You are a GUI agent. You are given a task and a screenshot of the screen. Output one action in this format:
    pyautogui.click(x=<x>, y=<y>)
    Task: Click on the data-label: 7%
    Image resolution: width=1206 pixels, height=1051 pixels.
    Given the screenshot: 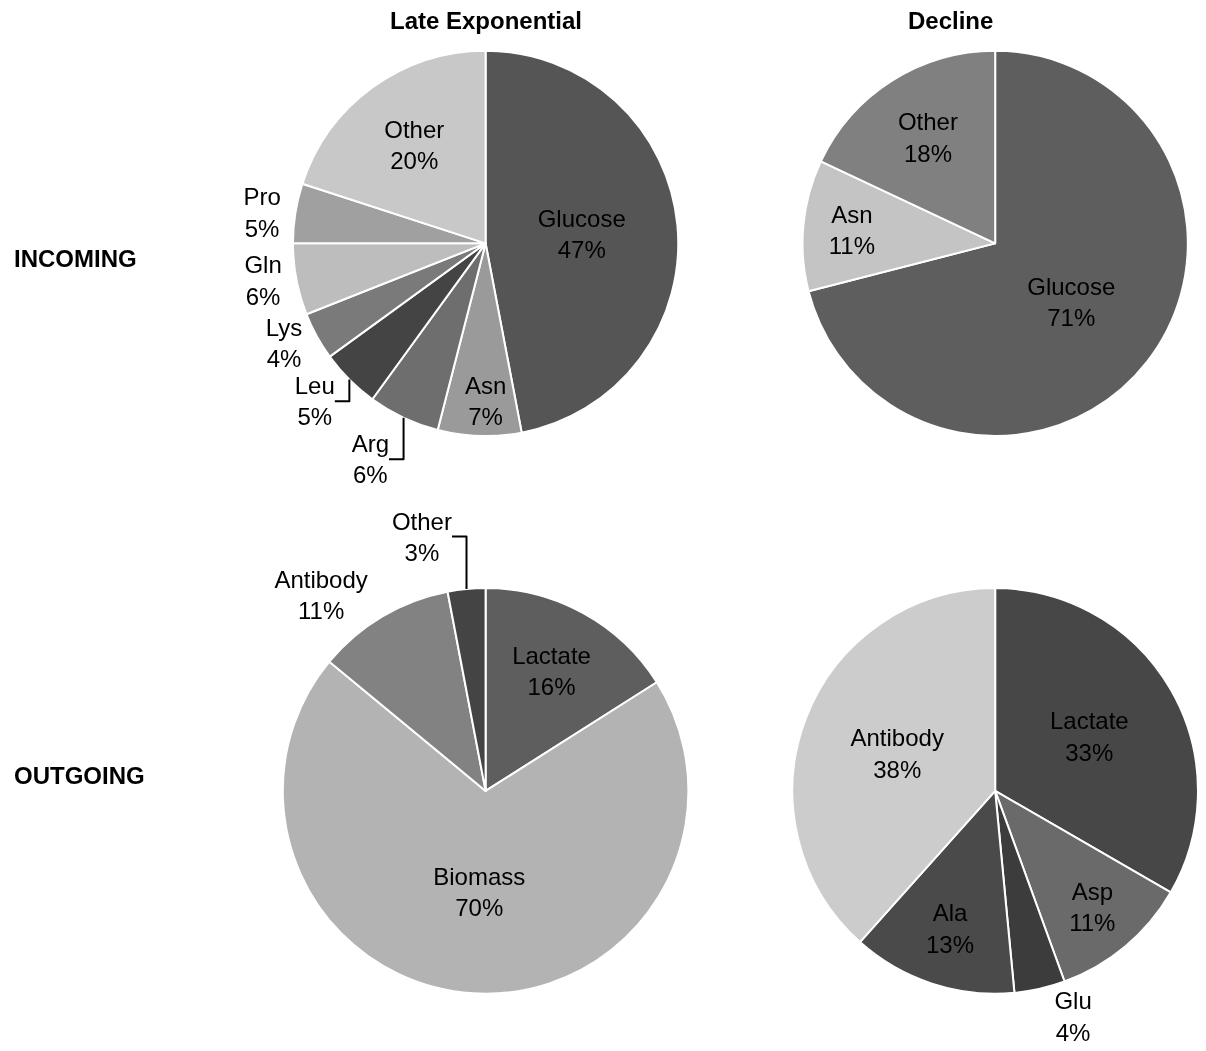 What is the action you would take?
    pyautogui.click(x=485, y=417)
    